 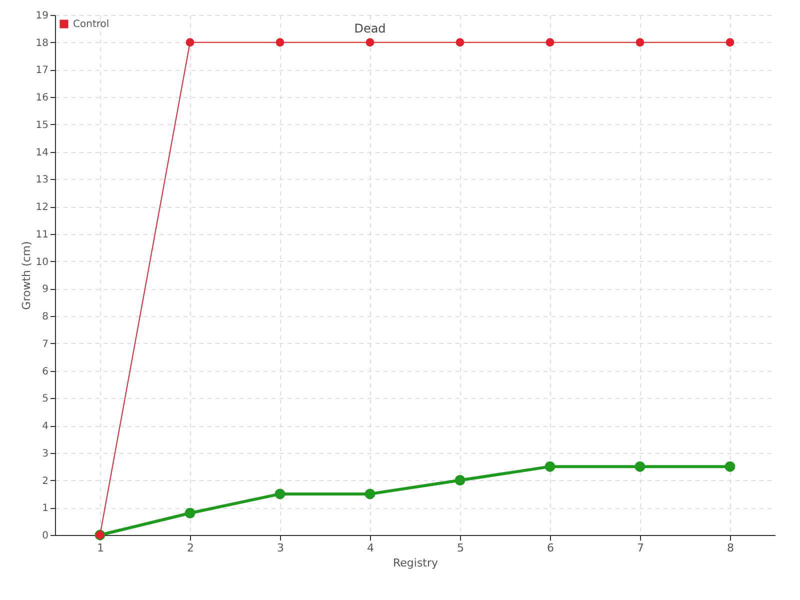 I want to click on legend-label: Control, so click(x=91, y=24).